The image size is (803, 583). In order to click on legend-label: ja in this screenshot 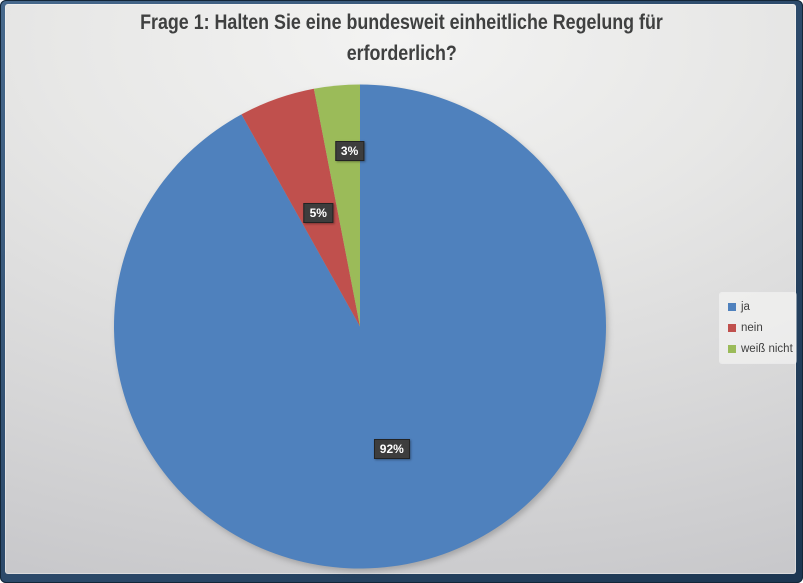, I will do `click(745, 307)`.